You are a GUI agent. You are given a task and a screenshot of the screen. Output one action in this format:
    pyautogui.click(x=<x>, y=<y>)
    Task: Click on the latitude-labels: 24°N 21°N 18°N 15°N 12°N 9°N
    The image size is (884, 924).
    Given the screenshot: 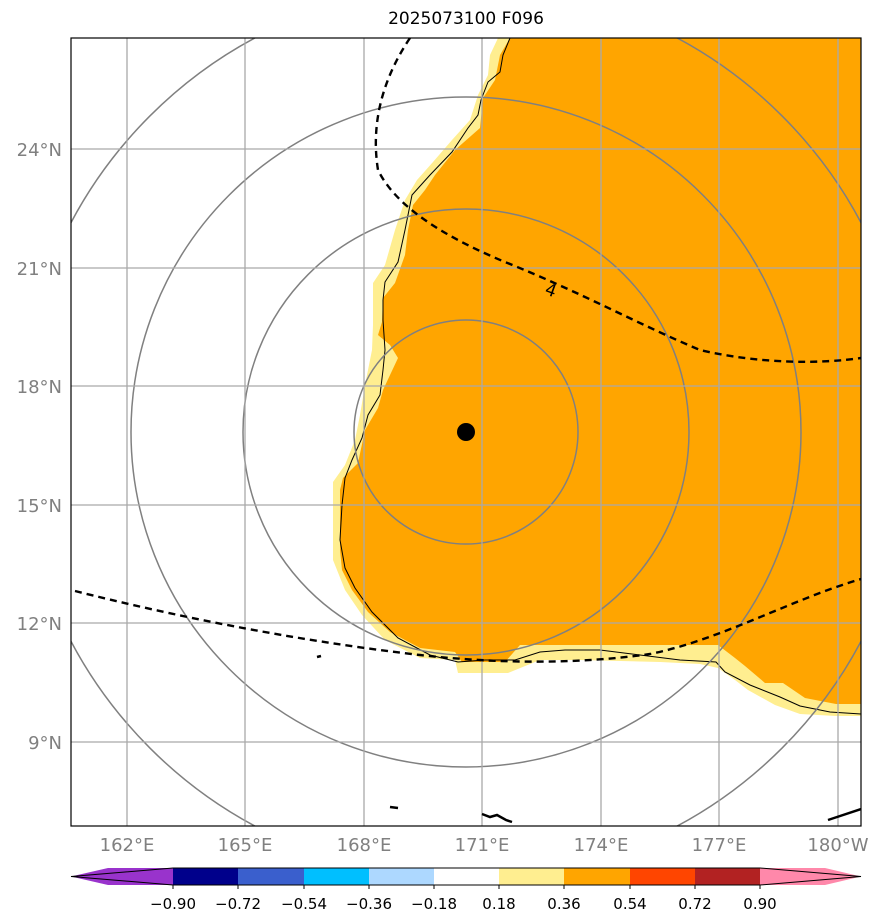 What is the action you would take?
    pyautogui.click(x=39, y=447)
    